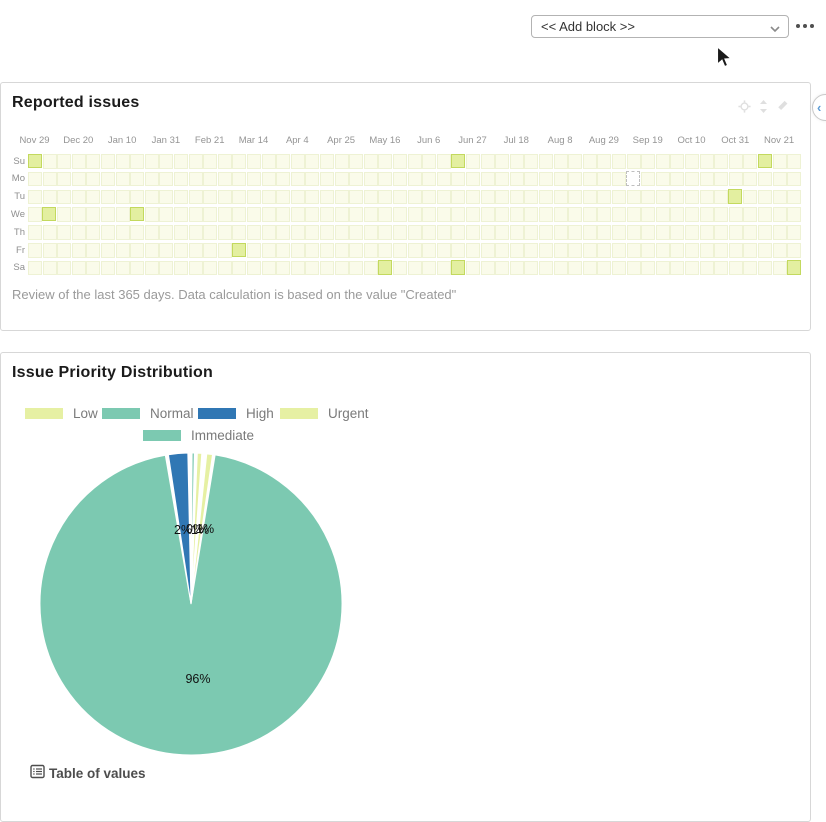 Image resolution: width=826 pixels, height=822 pixels. Describe the element at coordinates (192, 528) in the screenshot. I see `pie-slice-immediate` at that location.